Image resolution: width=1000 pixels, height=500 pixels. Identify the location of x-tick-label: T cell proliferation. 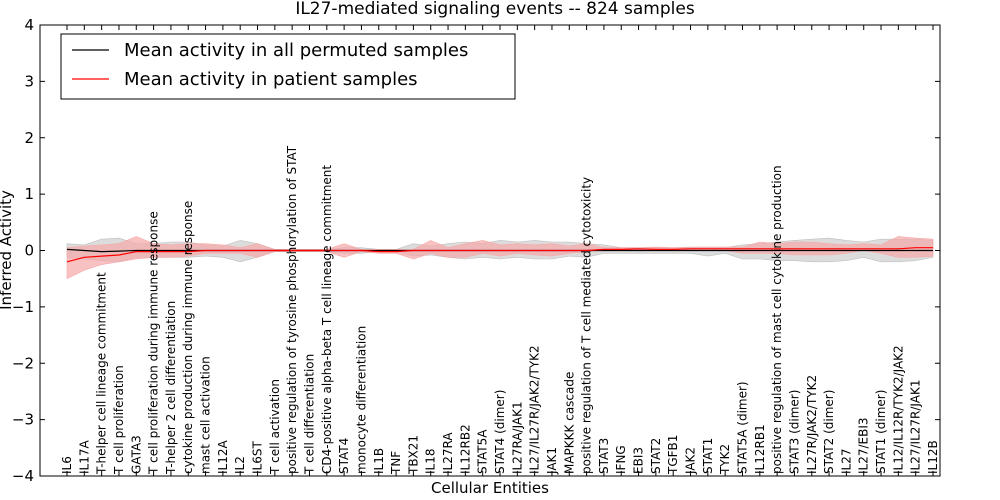
(119, 420).